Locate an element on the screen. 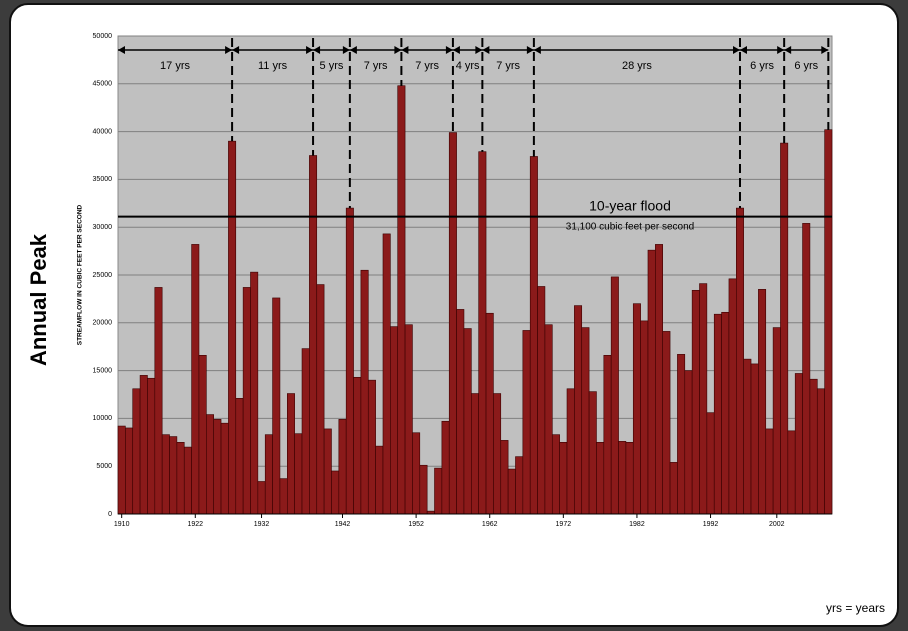 The width and height of the screenshot is (908, 631). reference-sublabel: 31,100 cubic feet per second is located at coordinates (630, 226).